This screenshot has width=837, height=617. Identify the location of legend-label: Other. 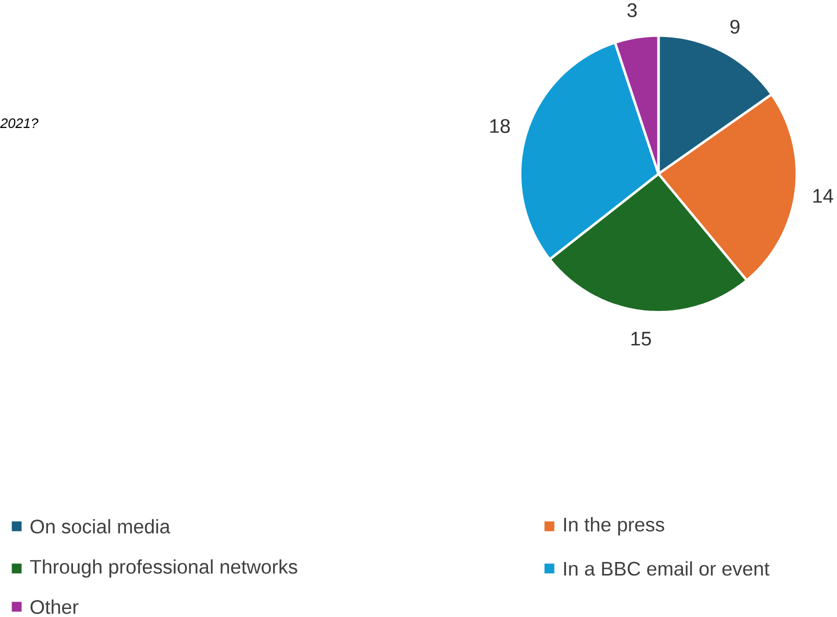
(54, 607).